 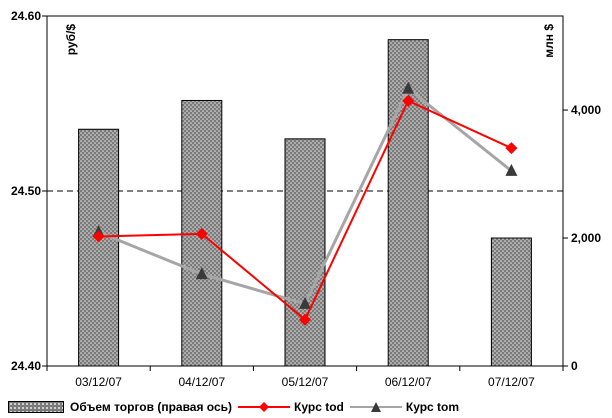 I want to click on legend-swatch-volume, so click(x=36, y=407).